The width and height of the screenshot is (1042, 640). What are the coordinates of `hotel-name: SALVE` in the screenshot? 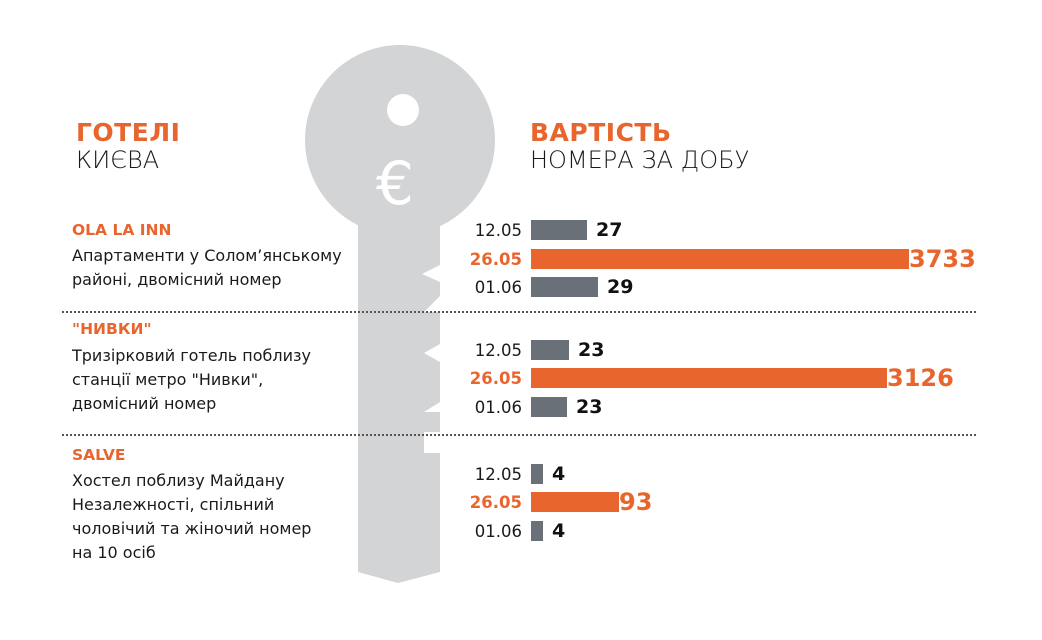 It's located at (99, 455).